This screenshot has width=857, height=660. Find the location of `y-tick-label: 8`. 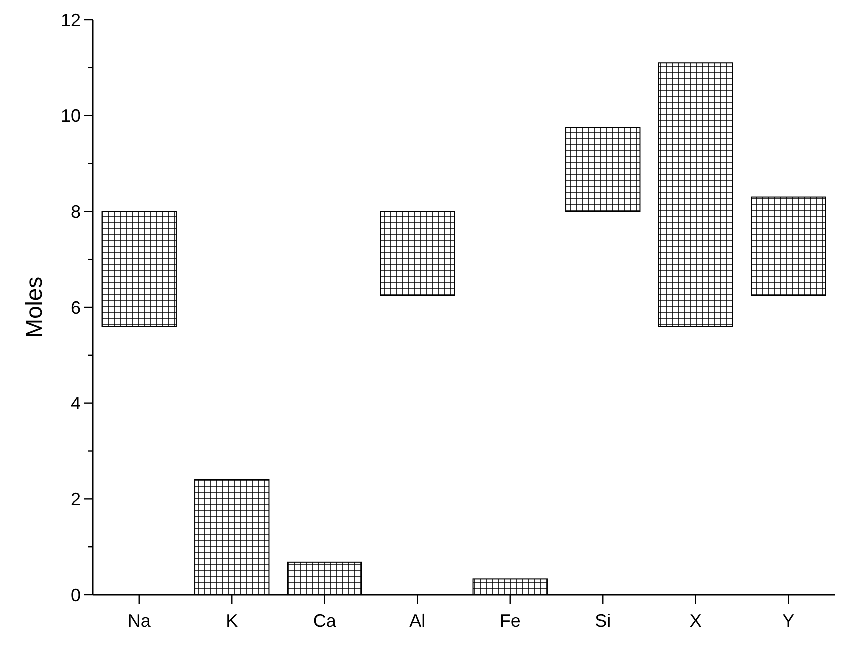

y-tick-label: 8 is located at coordinates (75, 212).